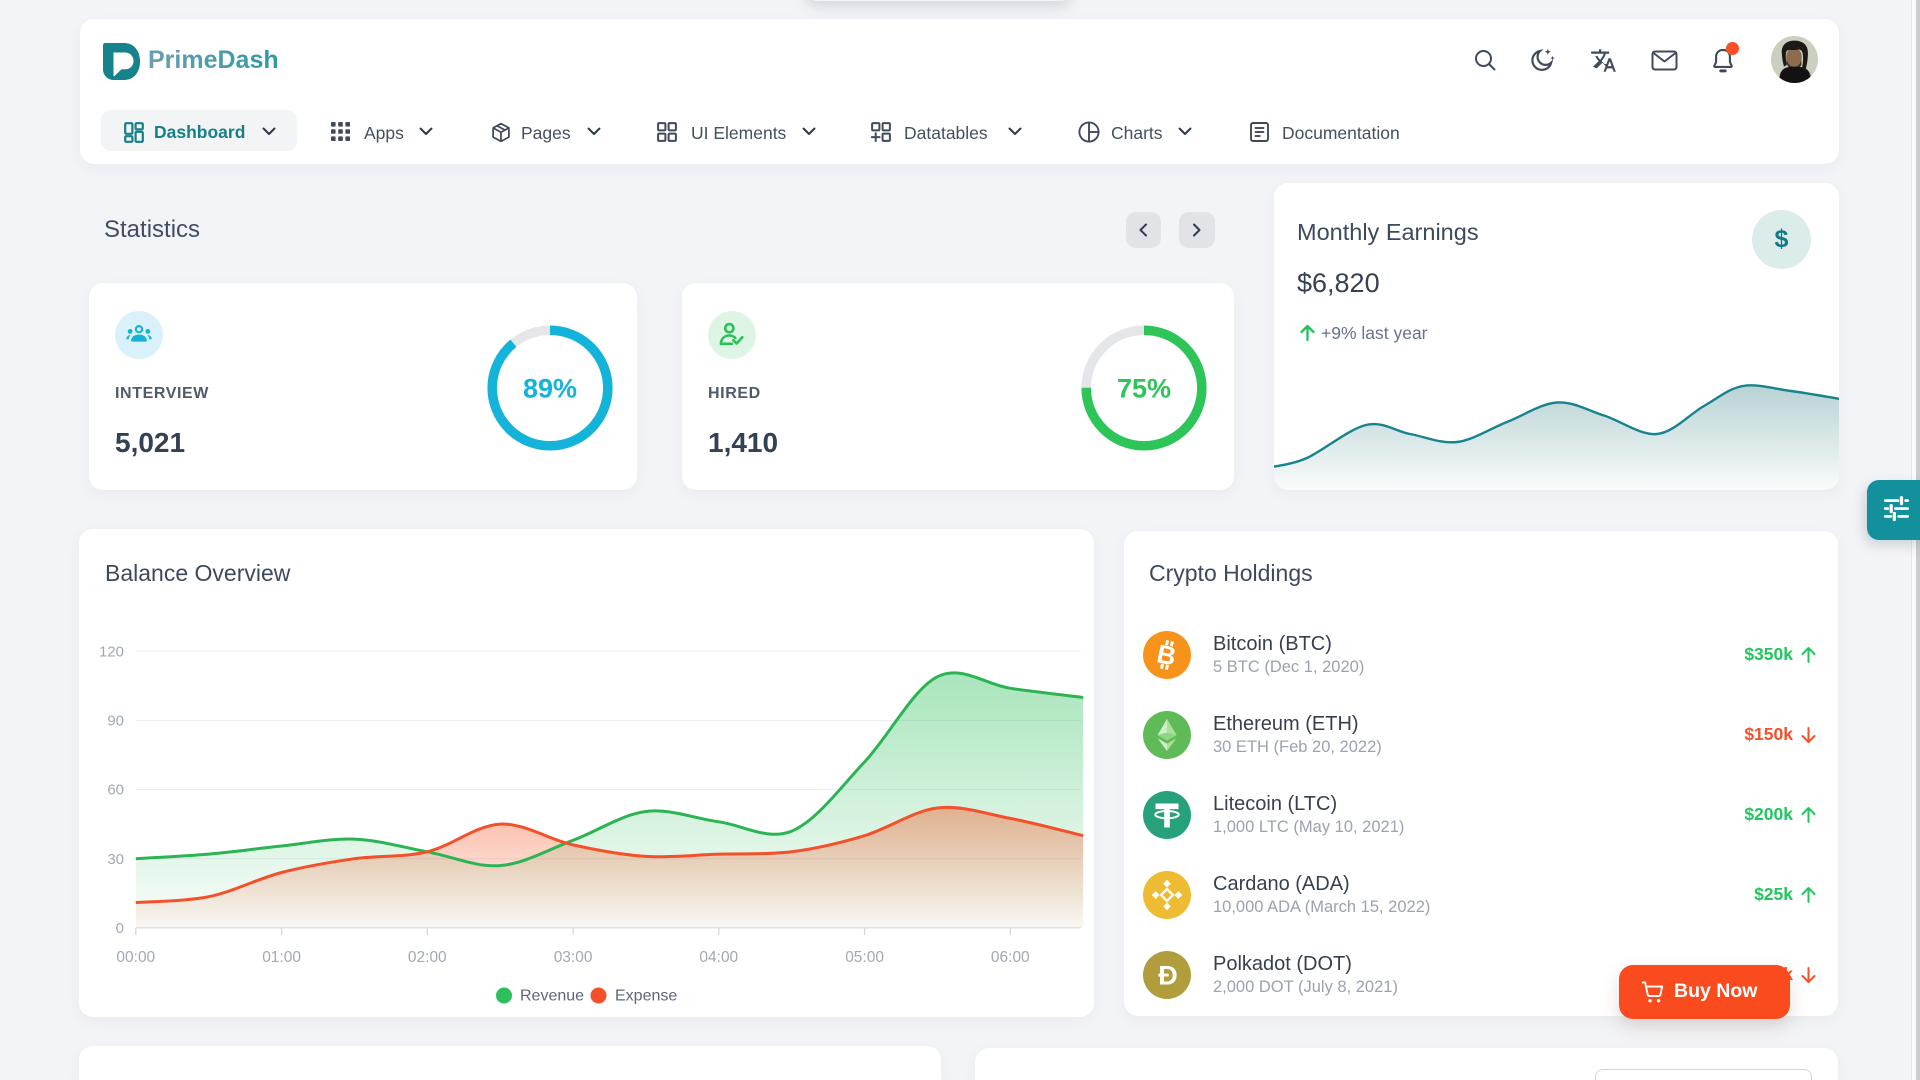 This screenshot has width=1920, height=1080. Describe the element at coordinates (115, 721) in the screenshot. I see `svg-text: 90` at that location.